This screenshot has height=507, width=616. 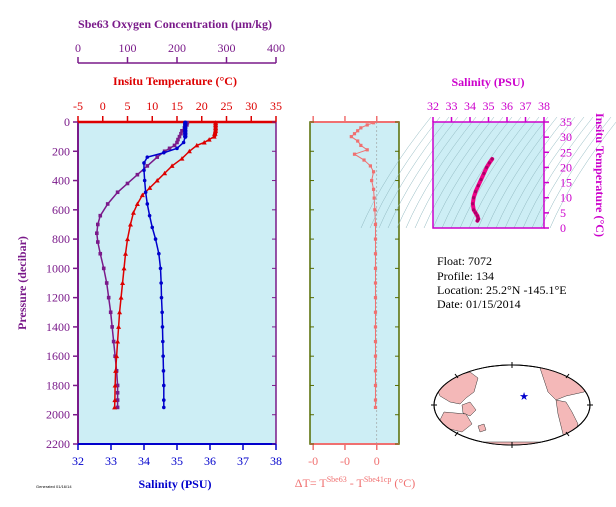 What do you see at coordinates (276, 106) in the screenshot?
I see `temperature-tick-label: 35` at bounding box center [276, 106].